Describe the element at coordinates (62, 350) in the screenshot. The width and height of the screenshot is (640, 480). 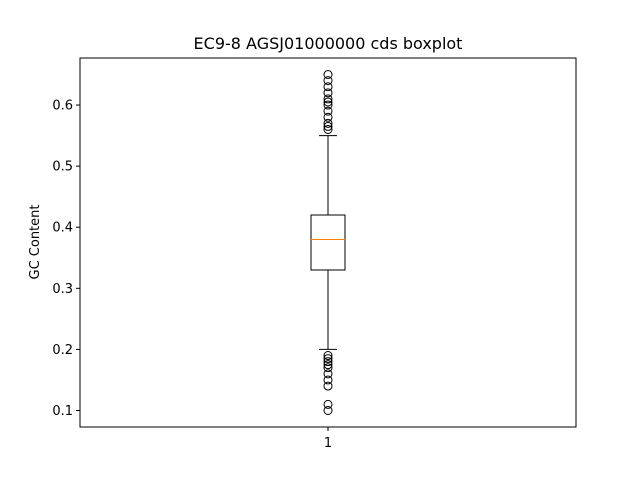
I see `y-tick-label: 0.2` at that location.